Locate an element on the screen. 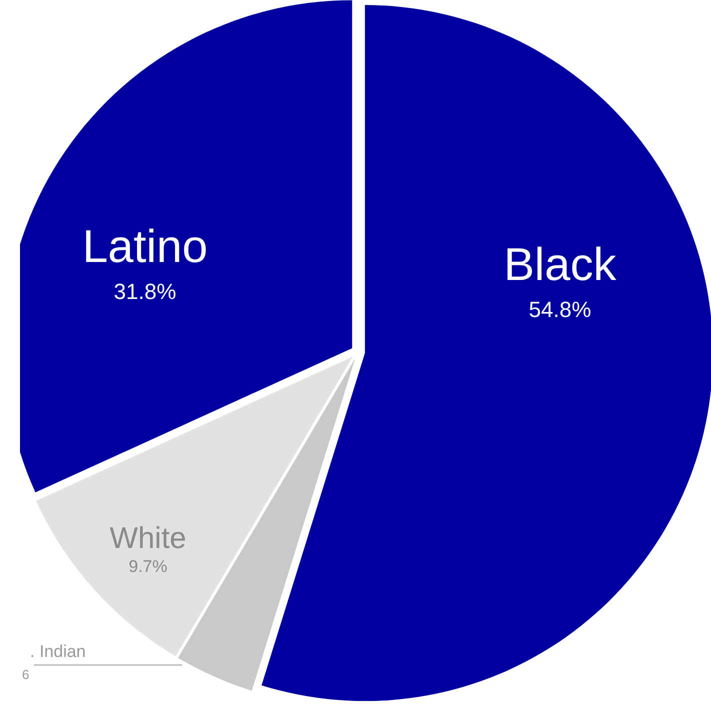  data-label: 54.8% is located at coordinates (560, 309).